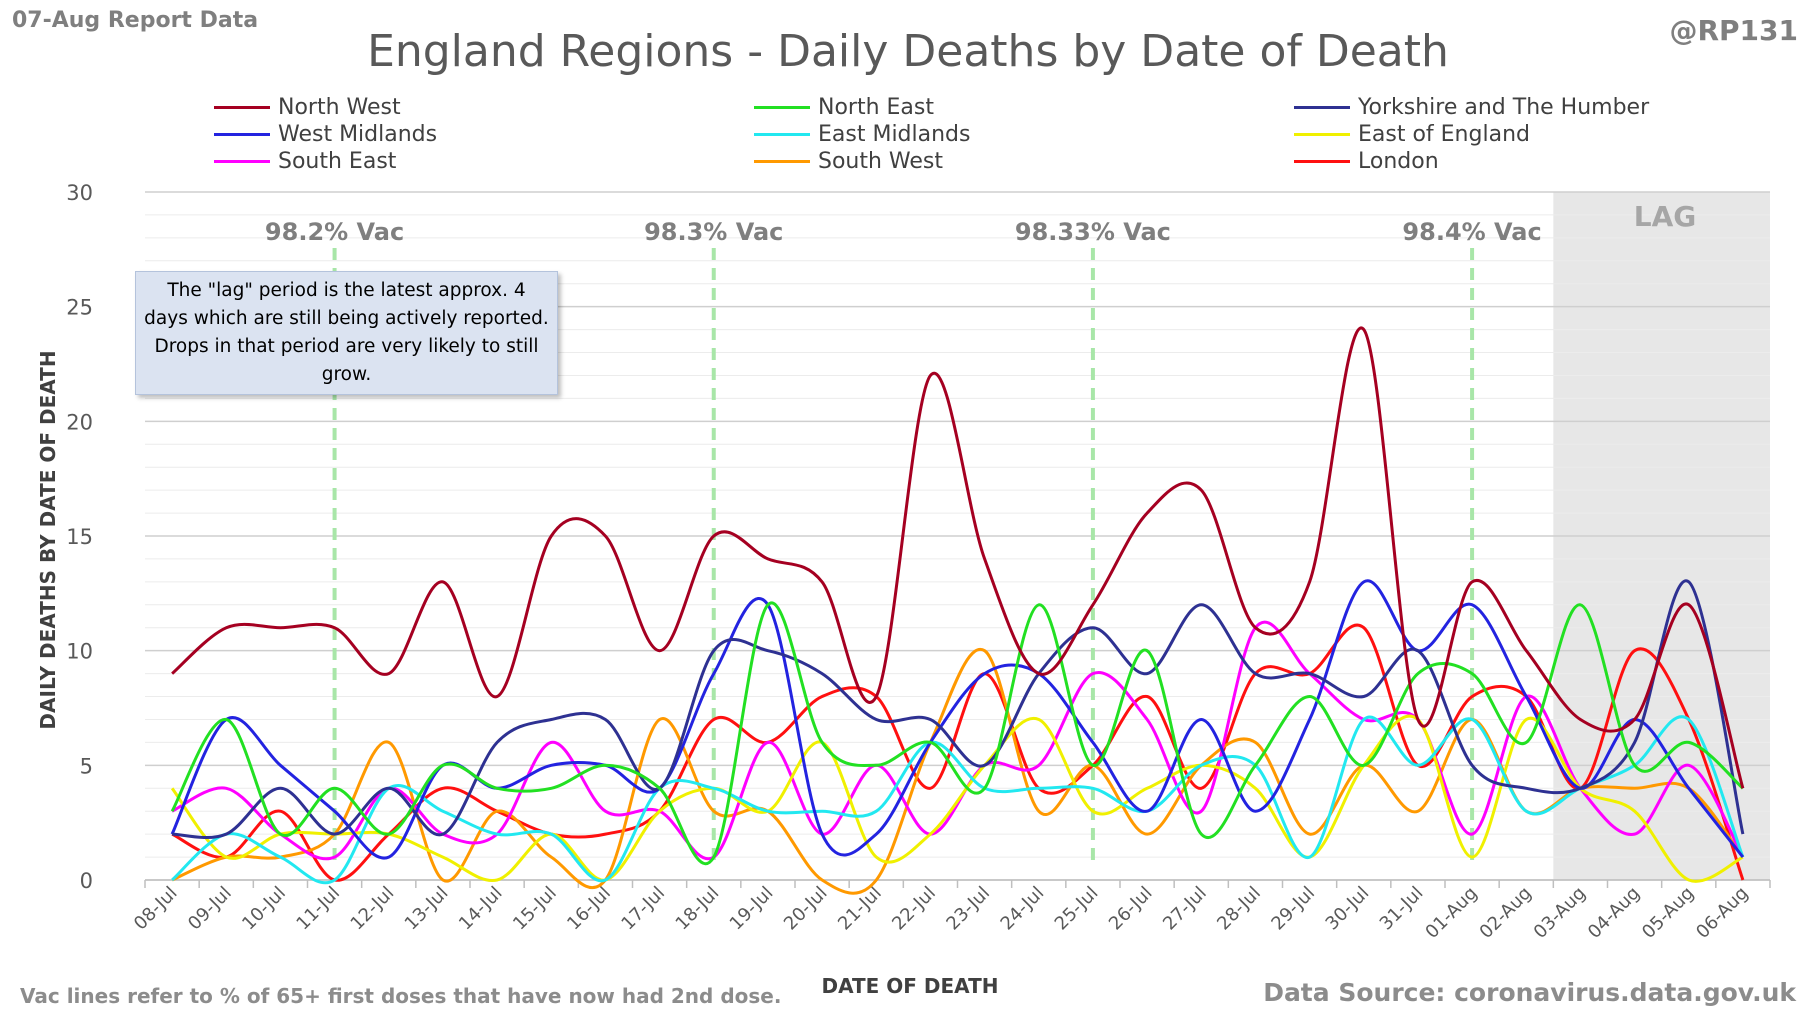  Describe the element at coordinates (484, 134) in the screenshot. I see `legend-item-west-midlands: West Midlands` at that location.